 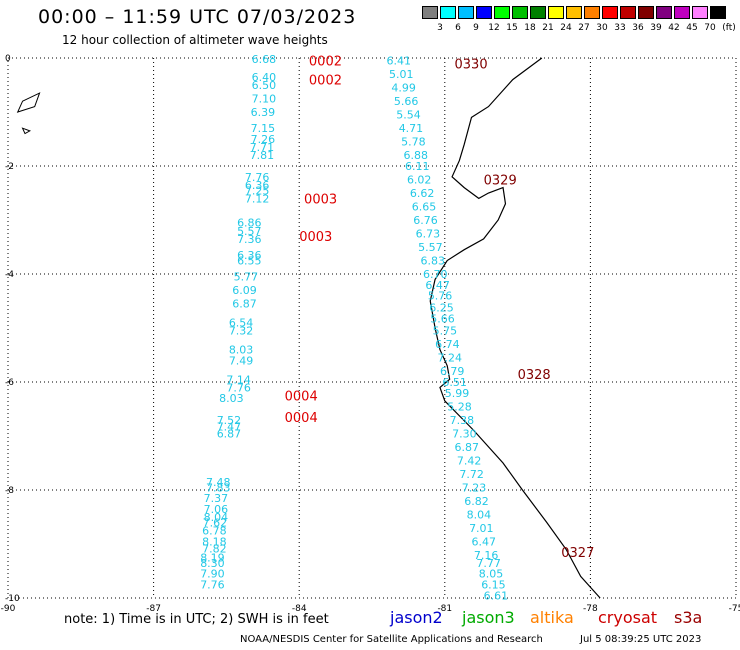 I want to click on island-outline, so click(x=26, y=131).